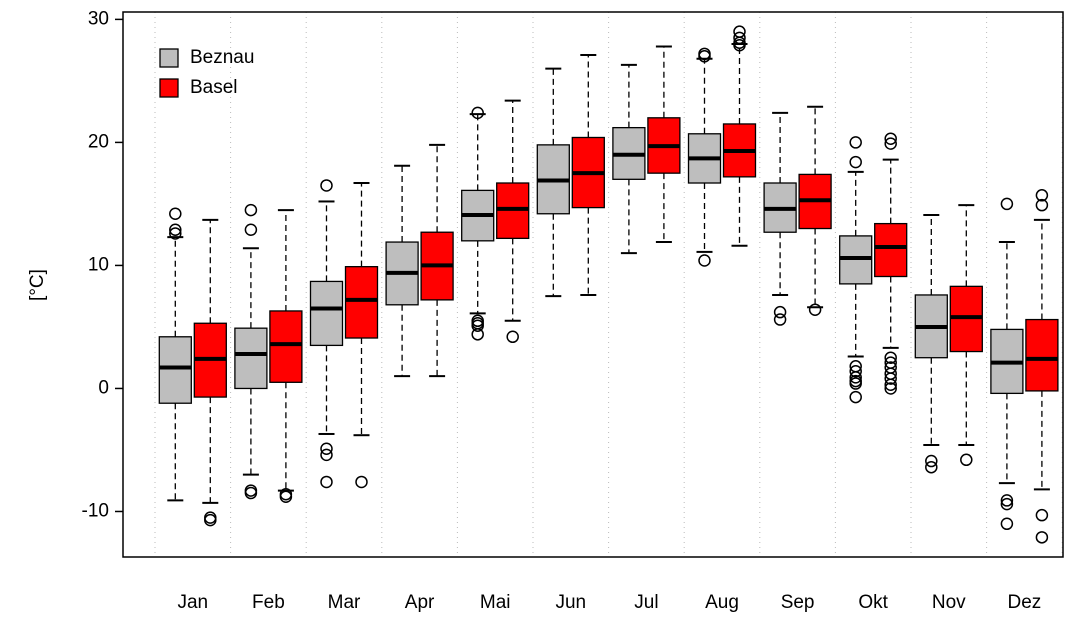 This screenshot has height=618, width=1069. Describe the element at coordinates (103, 387) in the screenshot. I see `y-tick-label: 0` at that location.